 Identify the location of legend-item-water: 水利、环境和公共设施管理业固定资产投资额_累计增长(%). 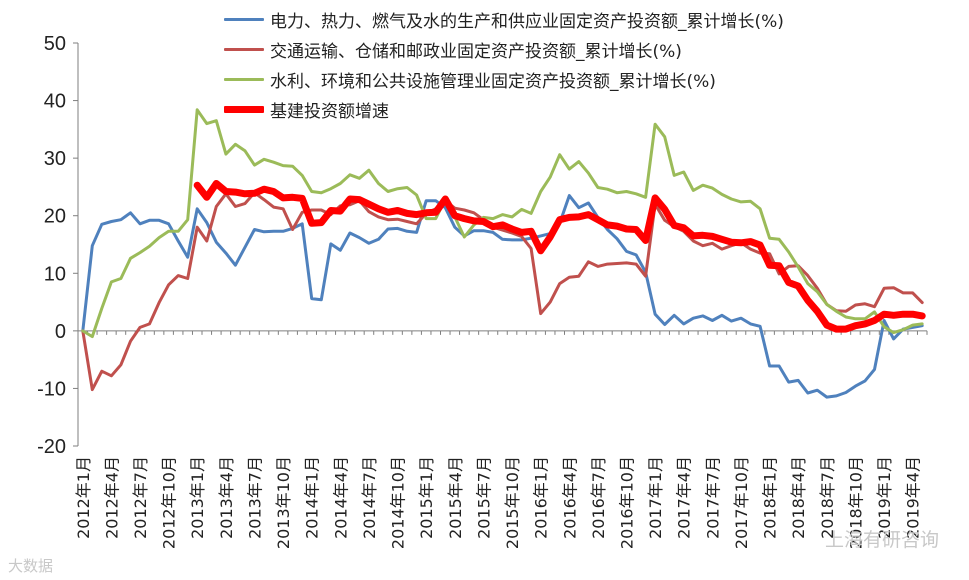
(504, 79).